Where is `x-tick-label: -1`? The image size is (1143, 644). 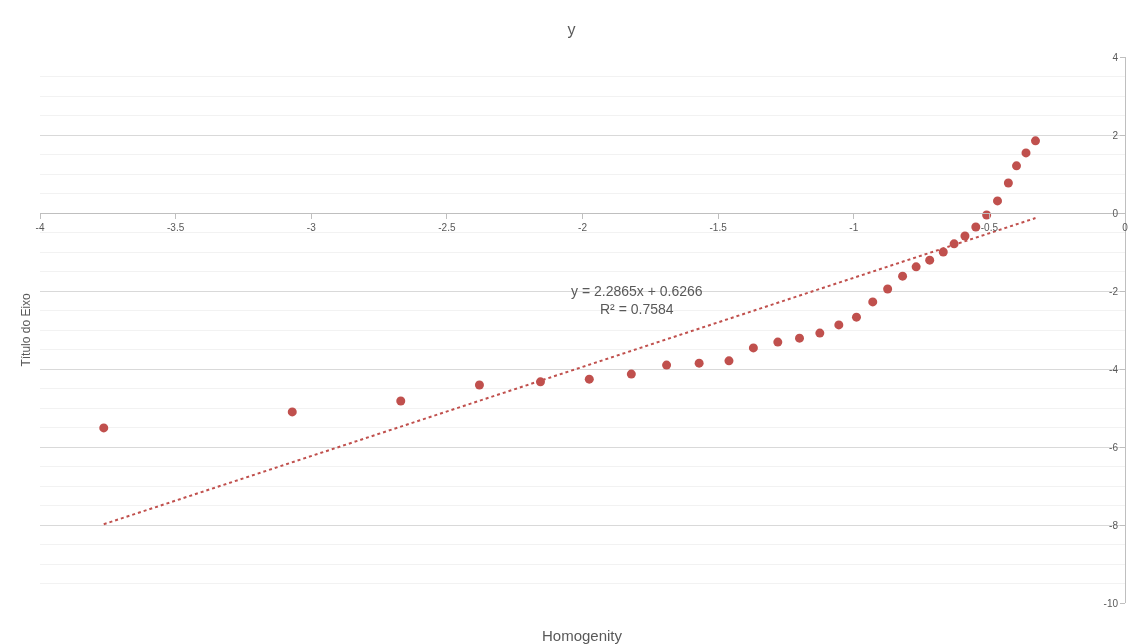
x-tick-label: -1 is located at coordinates (854, 227).